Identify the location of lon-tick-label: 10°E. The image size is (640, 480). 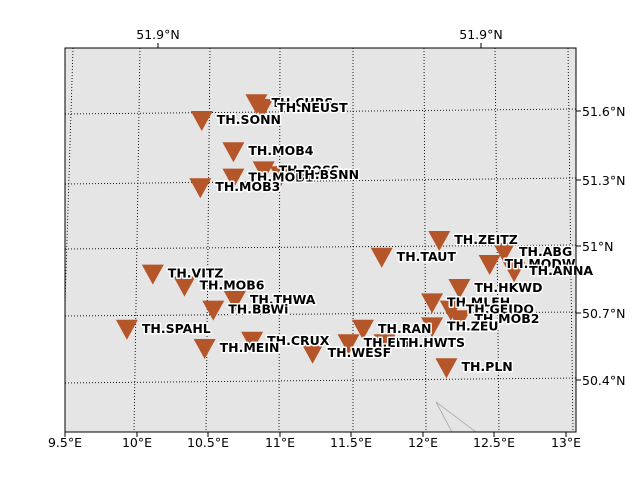
(137, 442).